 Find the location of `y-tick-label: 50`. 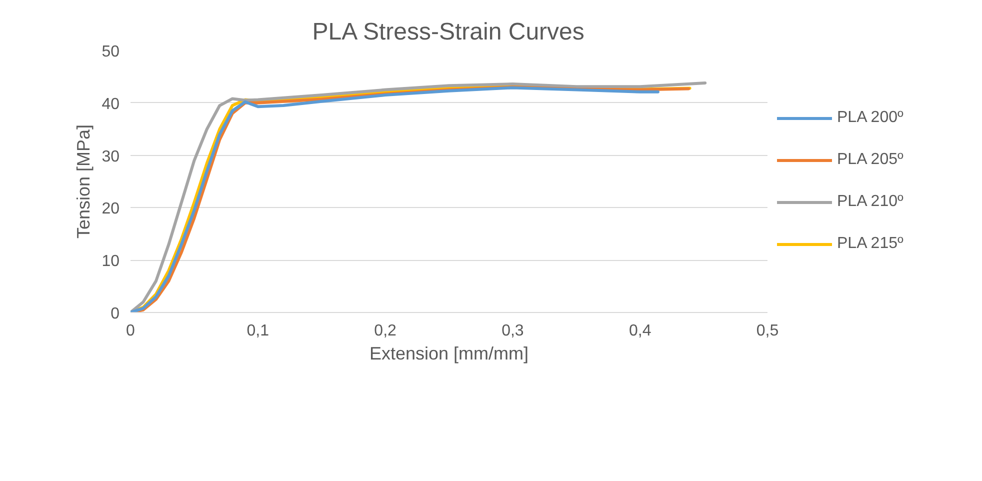

y-tick-label: 50 is located at coordinates (111, 52).